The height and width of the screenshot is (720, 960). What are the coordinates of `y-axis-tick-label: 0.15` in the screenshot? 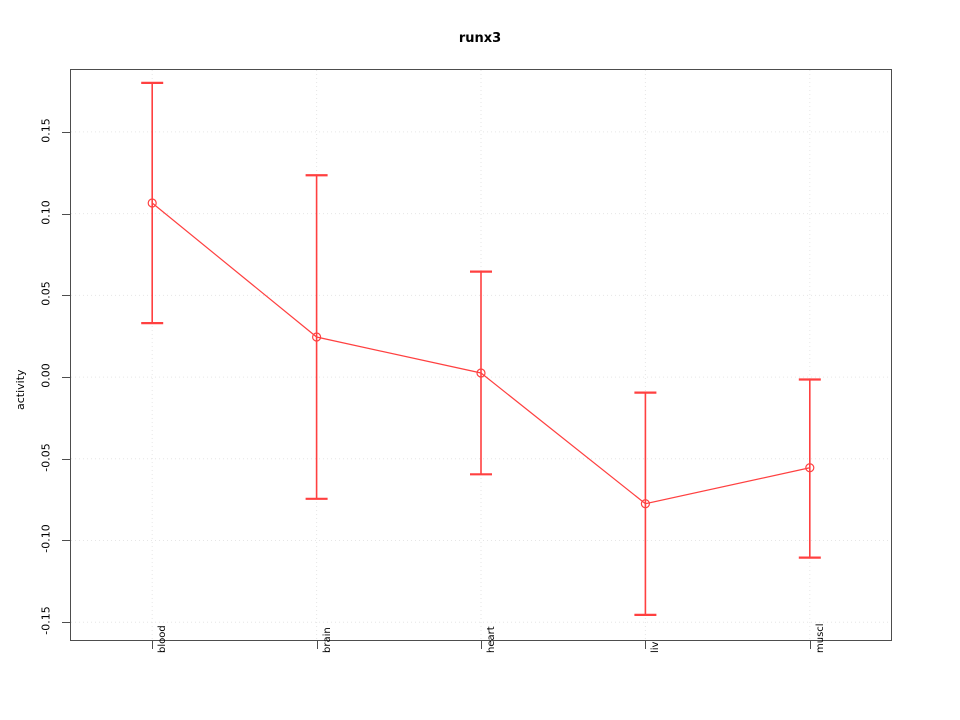 It's located at (46, 130).